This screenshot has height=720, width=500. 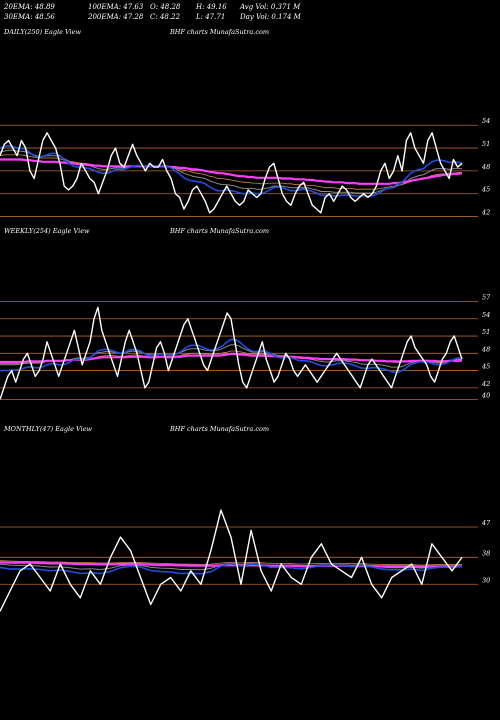 I want to click on stat-200ema: 200EMA: 47.28, so click(x=116, y=17).